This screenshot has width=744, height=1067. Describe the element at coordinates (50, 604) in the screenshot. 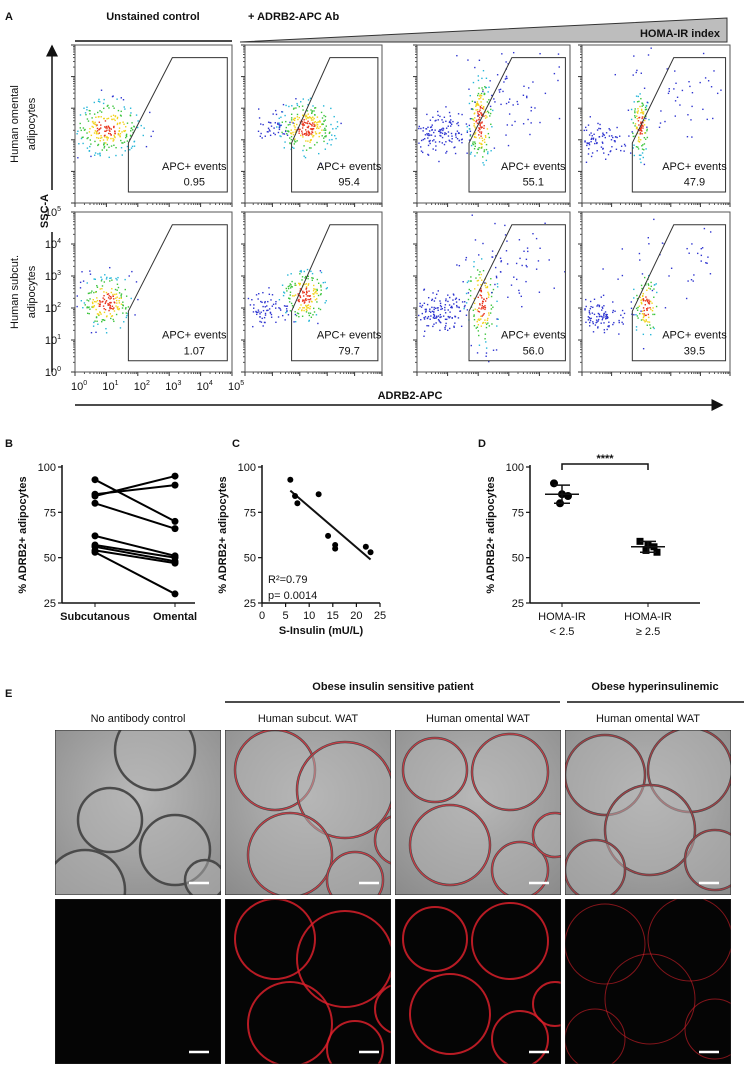

I see `y-tick-label: 25` at that location.